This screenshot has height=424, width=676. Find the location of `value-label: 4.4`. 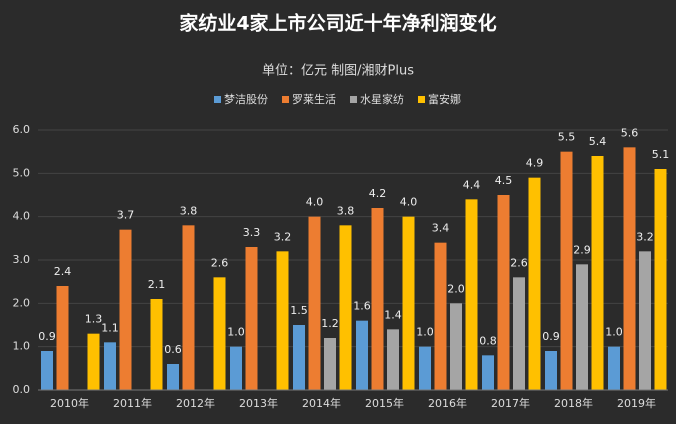

value-label: 4.4 is located at coordinates (472, 184).